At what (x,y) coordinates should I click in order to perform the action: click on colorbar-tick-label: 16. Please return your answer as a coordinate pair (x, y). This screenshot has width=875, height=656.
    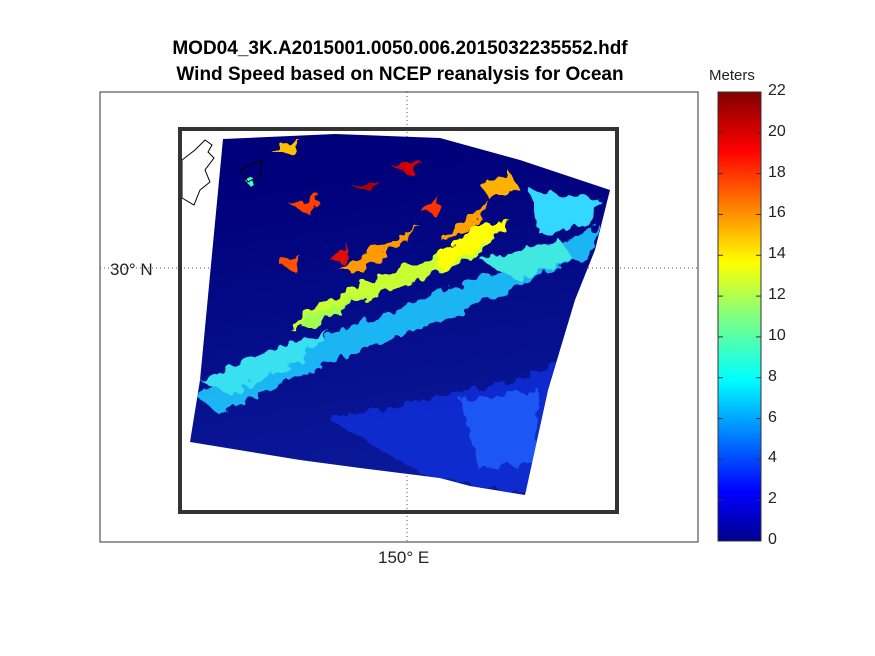
    Looking at the image, I should click on (777, 213).